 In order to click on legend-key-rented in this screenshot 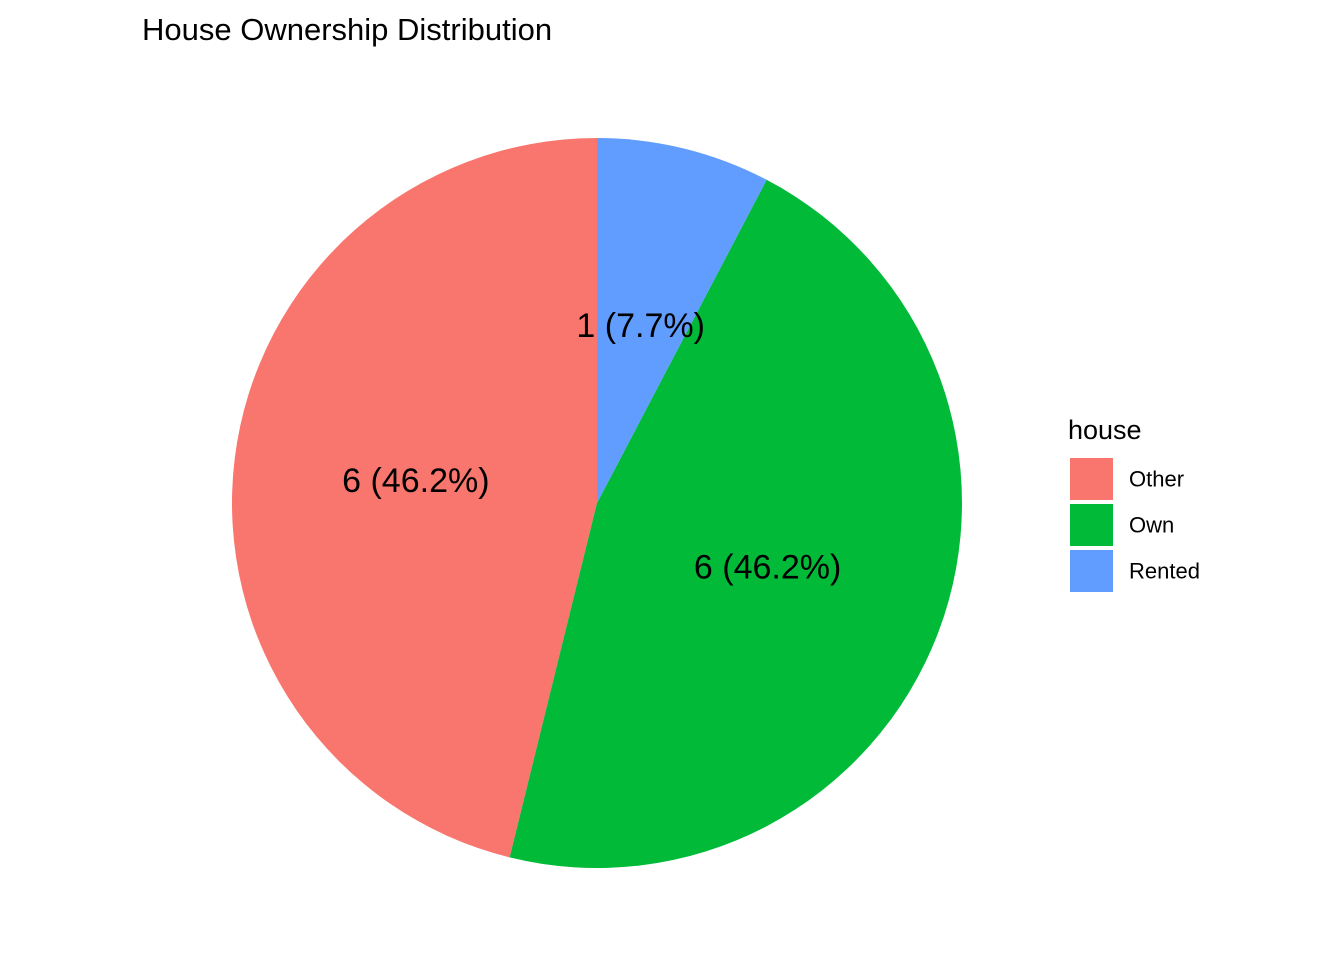, I will do `click(1091, 571)`.